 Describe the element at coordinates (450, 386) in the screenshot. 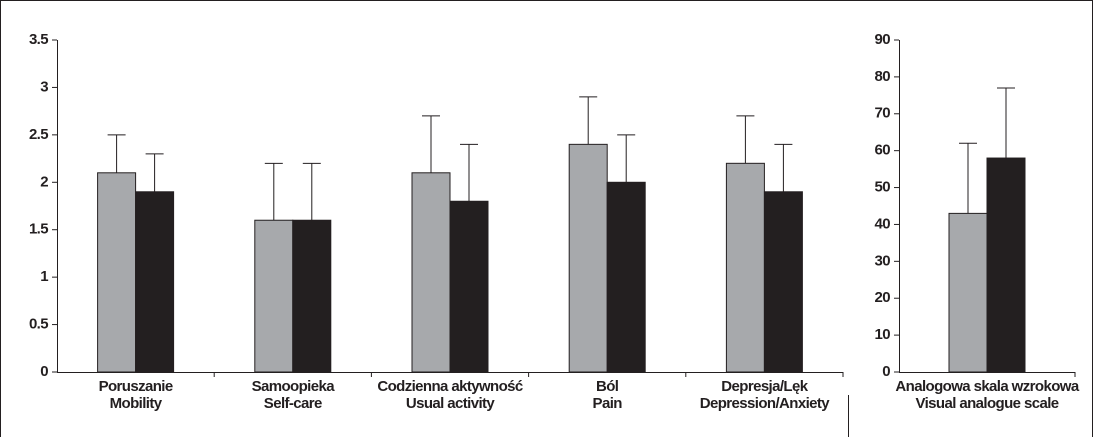

I see `x-tick-label: Codzienna aktywność` at that location.